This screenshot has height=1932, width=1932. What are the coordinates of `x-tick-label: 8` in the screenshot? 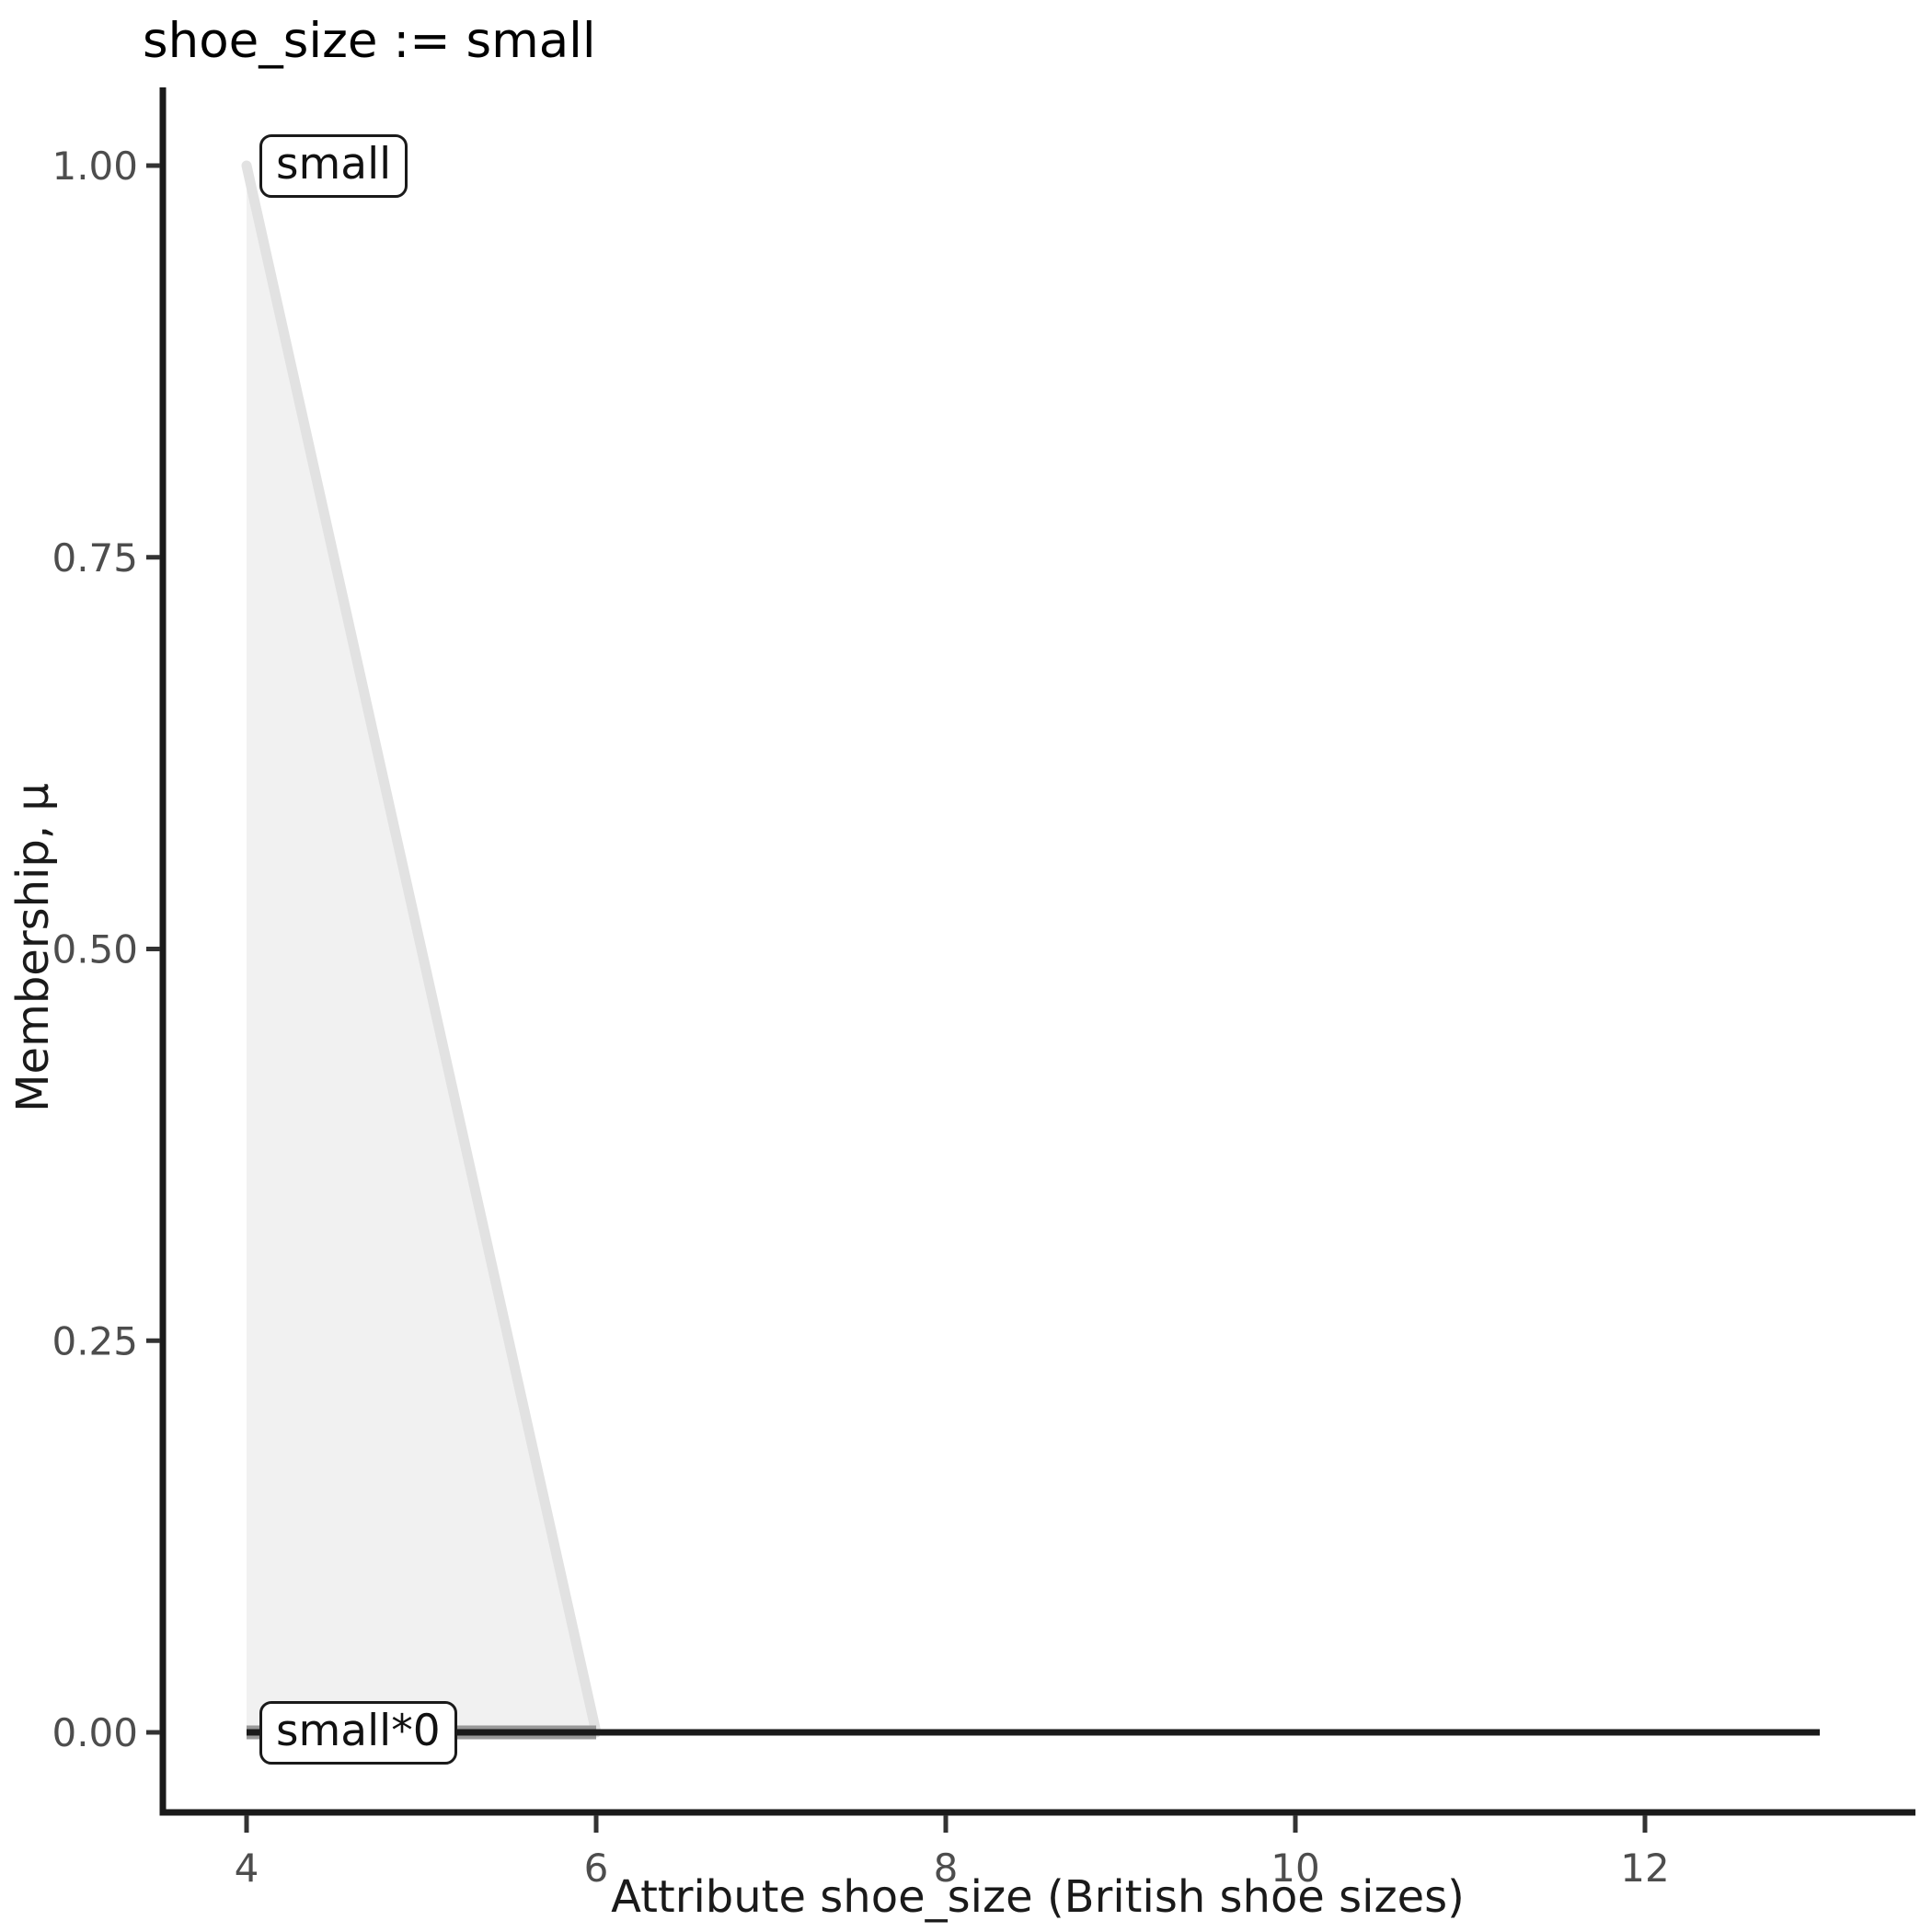 It's located at (947, 1868).